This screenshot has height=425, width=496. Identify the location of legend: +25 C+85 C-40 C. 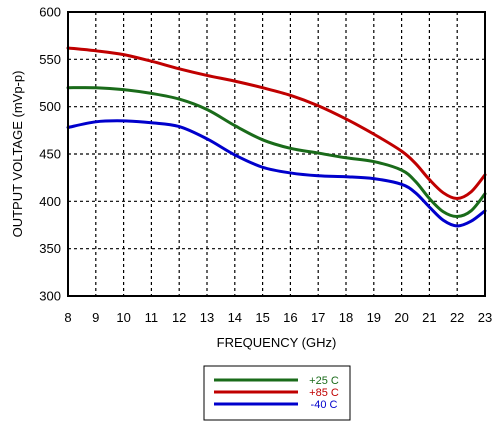
(277, 393).